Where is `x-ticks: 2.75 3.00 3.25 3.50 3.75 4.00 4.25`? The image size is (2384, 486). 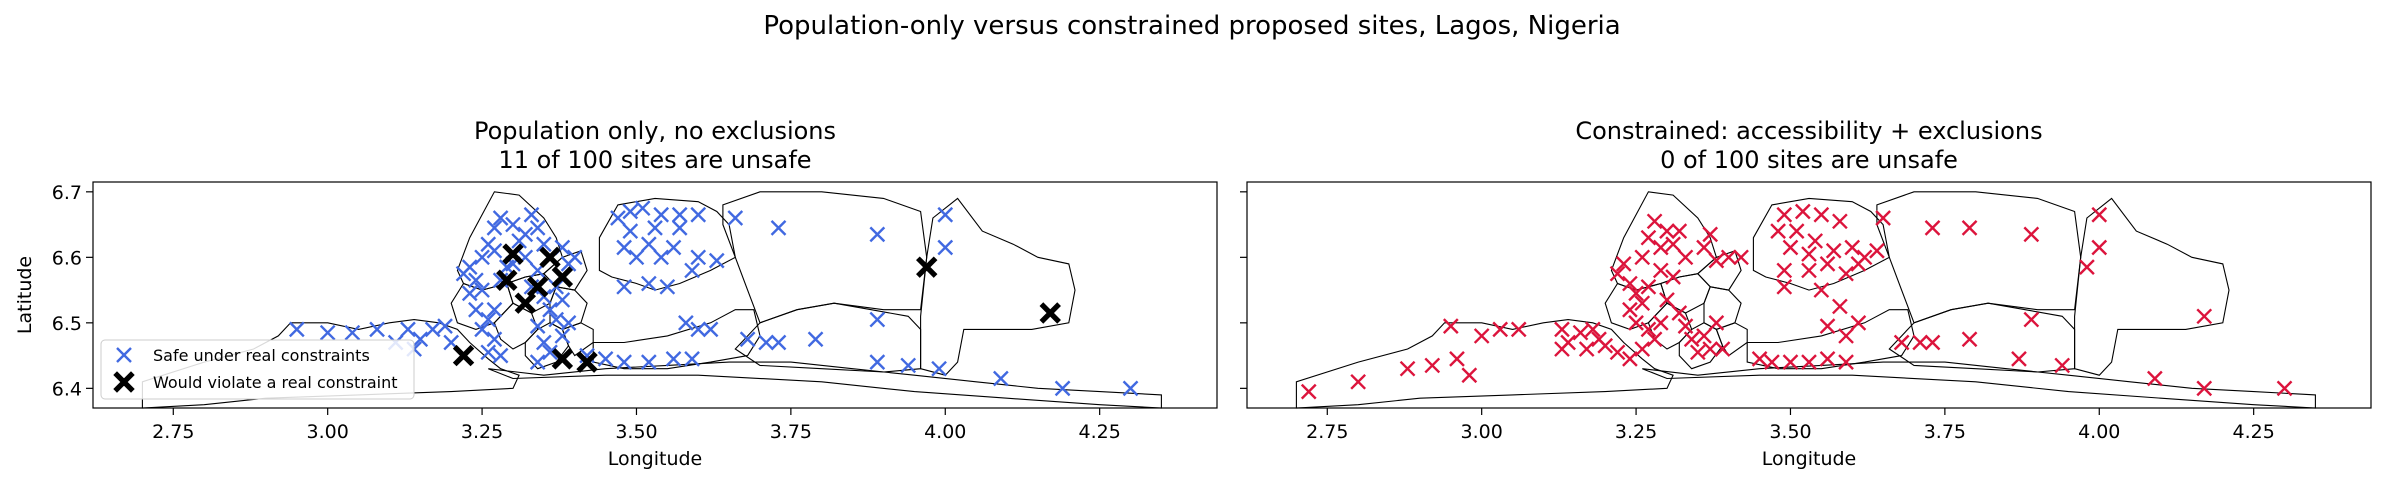
x-ticks: 2.75 3.00 3.25 3.50 3.75 4.00 4.25 is located at coordinates (636, 425).